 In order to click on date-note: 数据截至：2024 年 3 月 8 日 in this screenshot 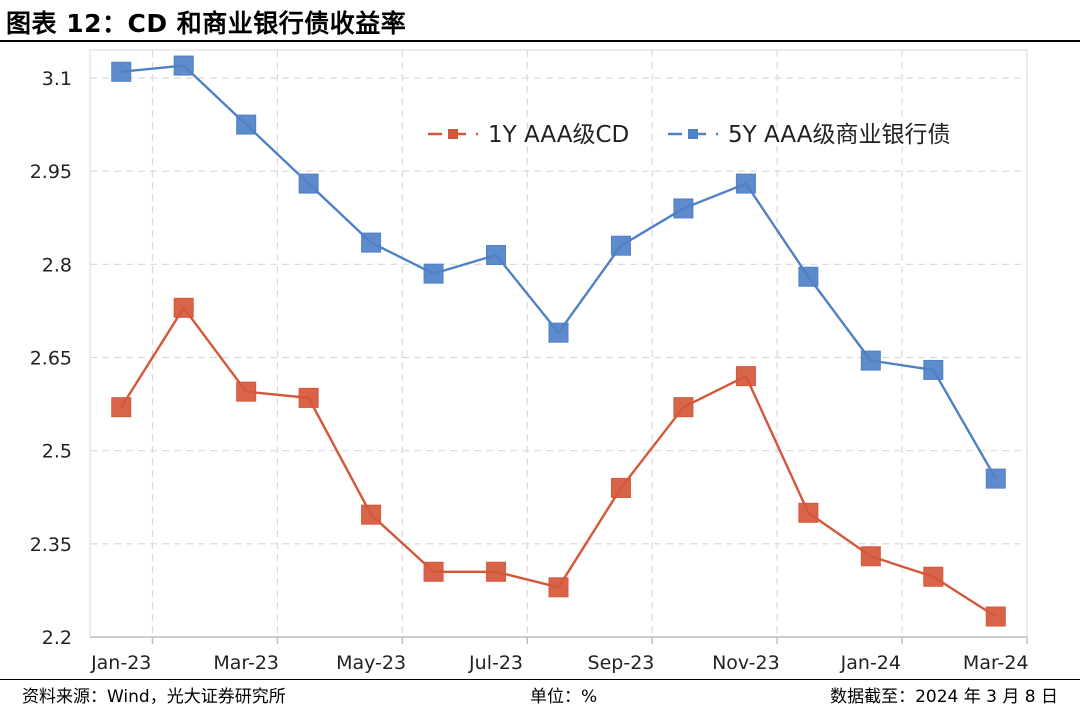, I will do `click(944, 697)`.